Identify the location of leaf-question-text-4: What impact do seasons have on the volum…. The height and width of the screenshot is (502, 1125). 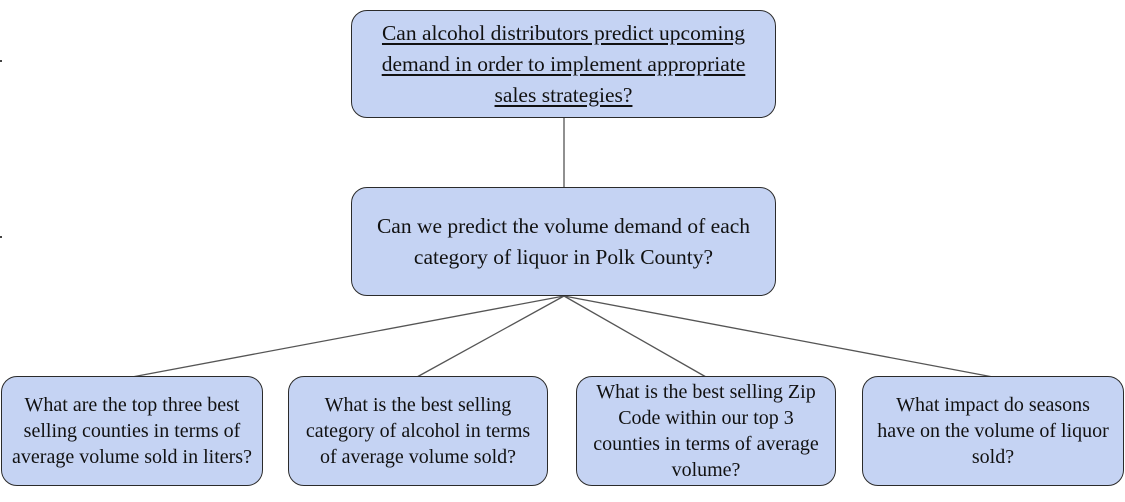
(993, 431).